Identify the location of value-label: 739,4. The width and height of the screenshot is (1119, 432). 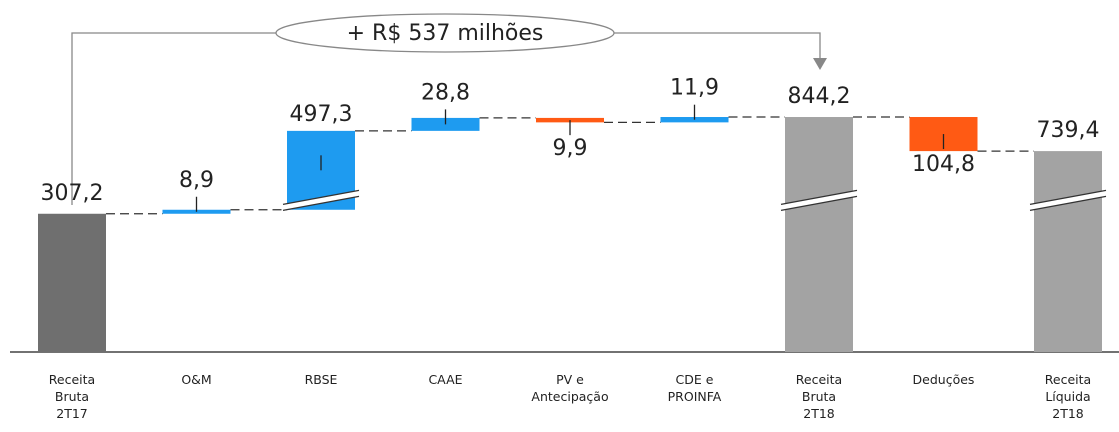
(1068, 130).